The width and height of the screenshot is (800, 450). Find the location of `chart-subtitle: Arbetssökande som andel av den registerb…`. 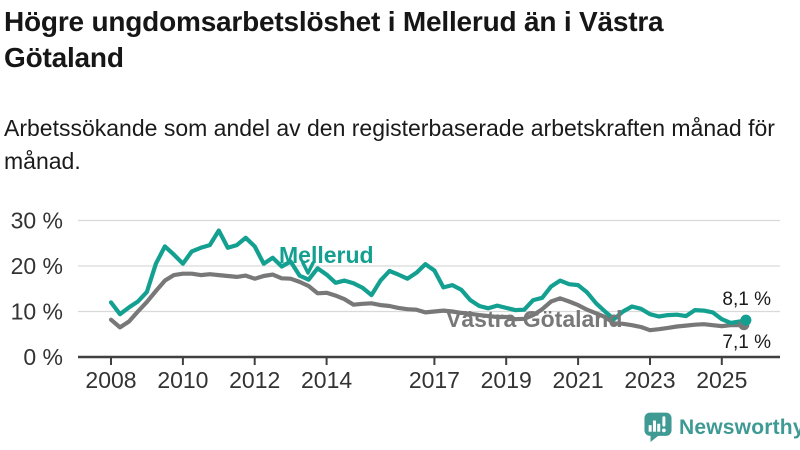

chart-subtitle: Arbetssökande som andel av den registerb… is located at coordinates (389, 144).